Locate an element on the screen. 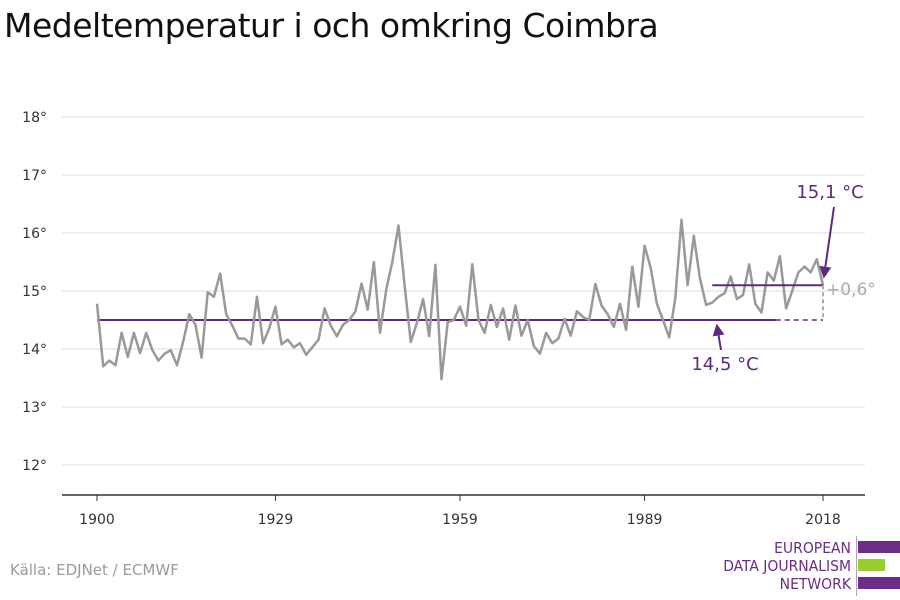 Image resolution: width=900 pixels, height=600 pixels. baseline-average-label: 14,5 °C is located at coordinates (724, 364).